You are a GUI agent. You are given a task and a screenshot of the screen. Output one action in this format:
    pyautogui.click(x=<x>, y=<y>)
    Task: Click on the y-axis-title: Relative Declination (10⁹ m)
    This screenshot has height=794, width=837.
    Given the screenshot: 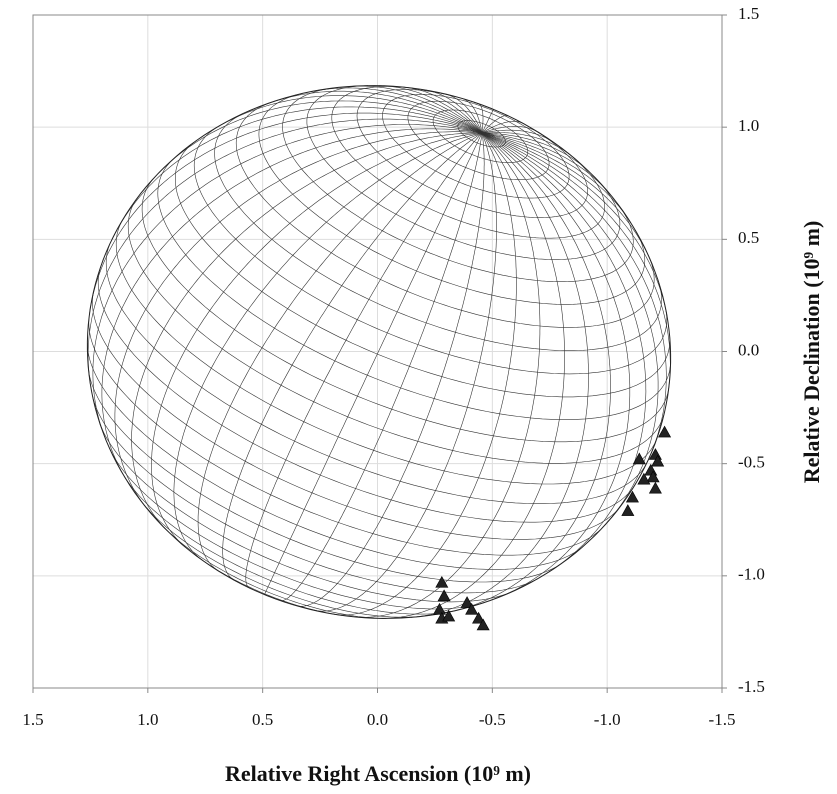 What is the action you would take?
    pyautogui.click(x=811, y=352)
    